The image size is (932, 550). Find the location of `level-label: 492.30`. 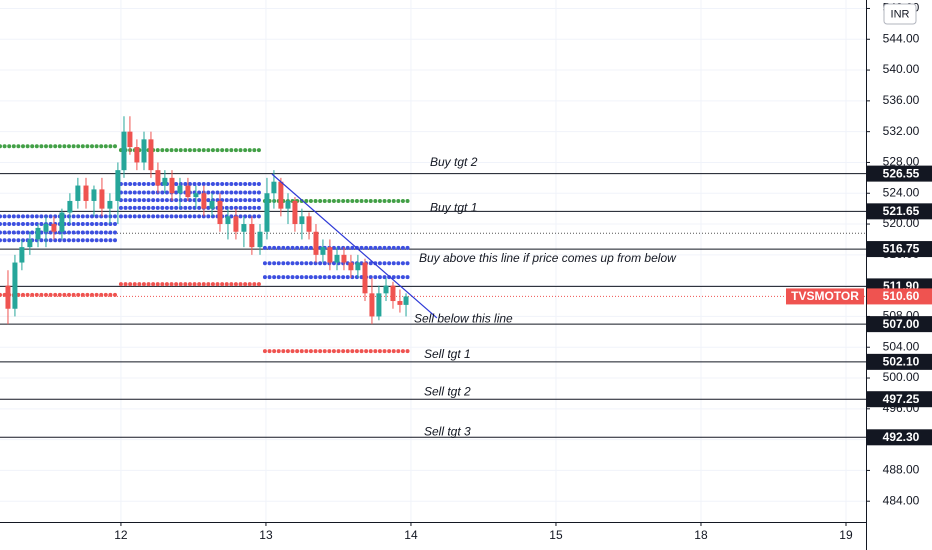

level-label: 492.30 is located at coordinates (901, 437).